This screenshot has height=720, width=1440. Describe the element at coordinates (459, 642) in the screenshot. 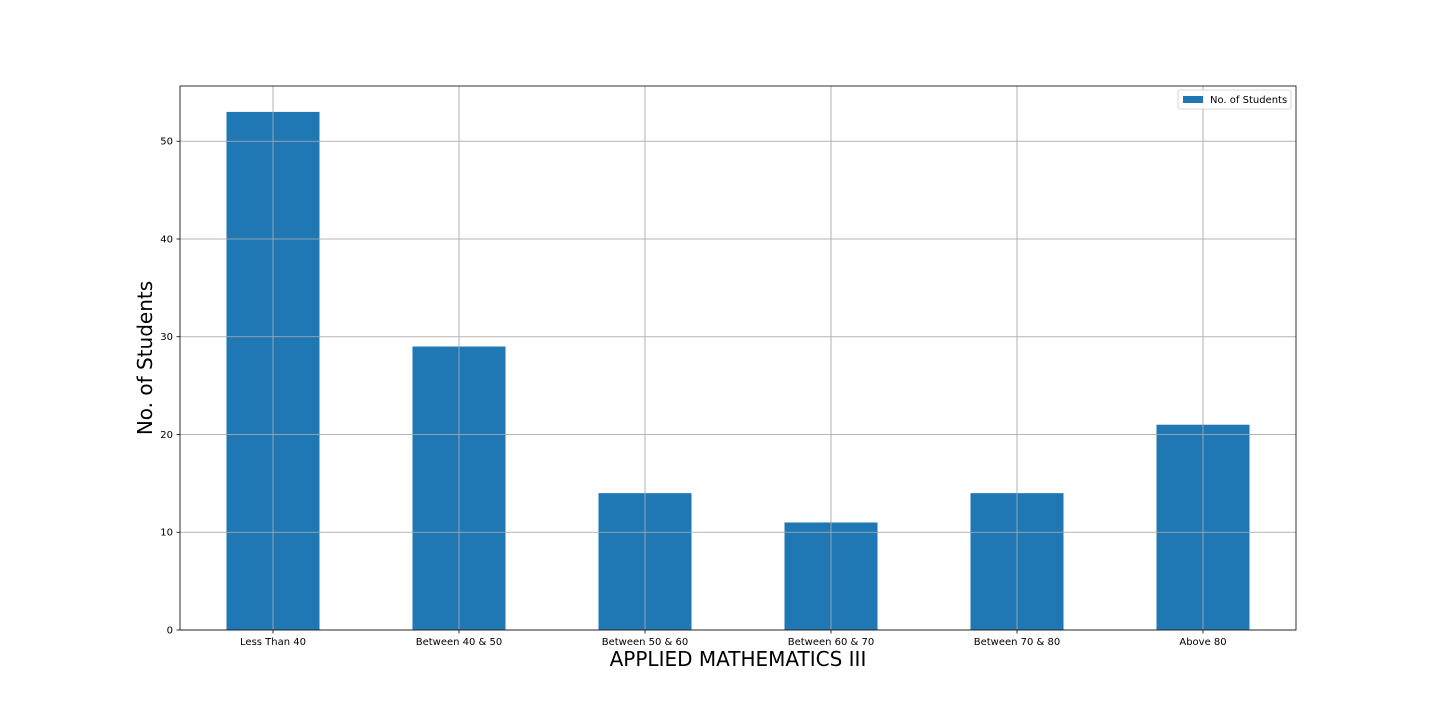

I see `x-tick-label: Between 40 & 50` at that location.